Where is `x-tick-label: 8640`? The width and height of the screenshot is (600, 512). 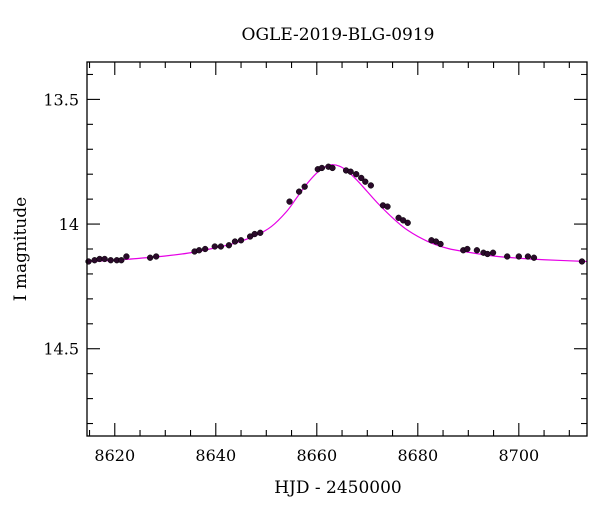
x-tick-label: 8640 is located at coordinates (215, 455).